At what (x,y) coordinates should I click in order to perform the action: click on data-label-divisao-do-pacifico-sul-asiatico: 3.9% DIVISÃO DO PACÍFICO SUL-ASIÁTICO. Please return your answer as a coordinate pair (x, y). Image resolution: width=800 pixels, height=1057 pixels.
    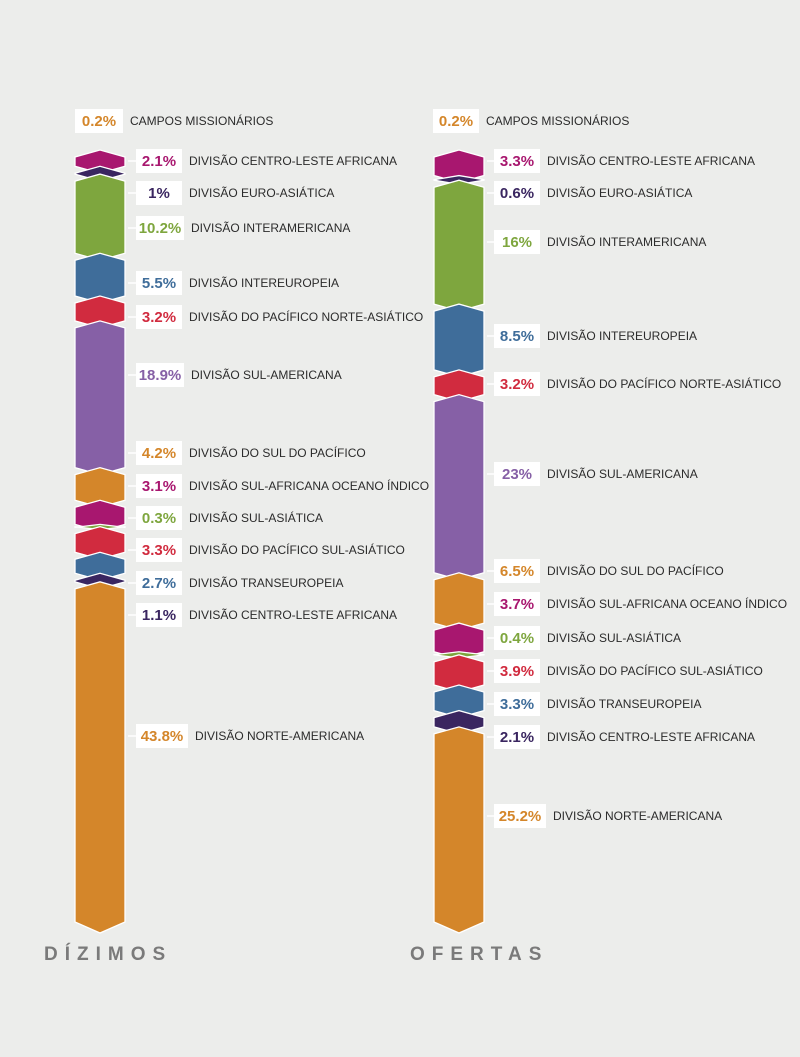
    Looking at the image, I should click on (625, 671).